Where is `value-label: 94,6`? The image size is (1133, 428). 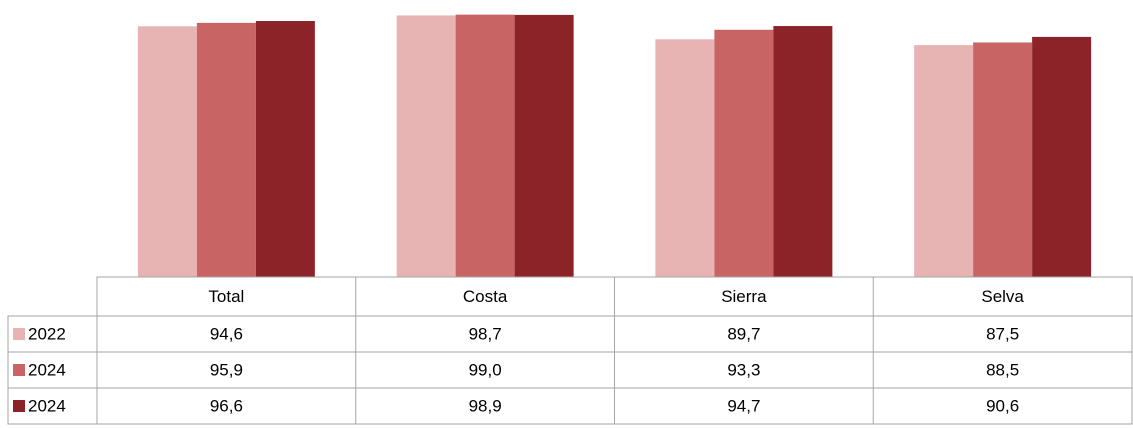 value-label: 94,6 is located at coordinates (226, 333).